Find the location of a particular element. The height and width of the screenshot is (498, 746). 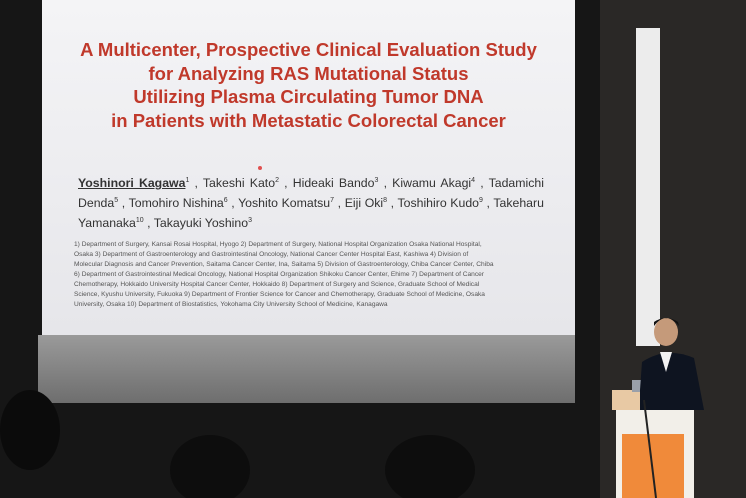

author-name: Tomohiro Nishina is located at coordinates (176, 203).